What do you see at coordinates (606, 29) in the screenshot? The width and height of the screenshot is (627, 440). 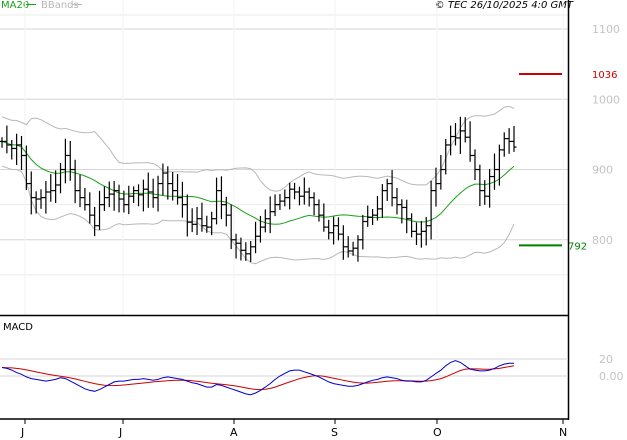 I see `price-tick-label: 1100` at bounding box center [606, 29].